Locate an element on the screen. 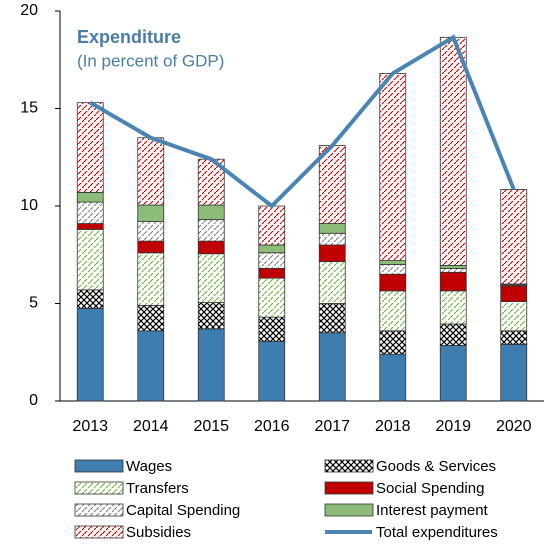 This screenshot has height=548, width=544. legend-label: Social Spending is located at coordinates (430, 488).